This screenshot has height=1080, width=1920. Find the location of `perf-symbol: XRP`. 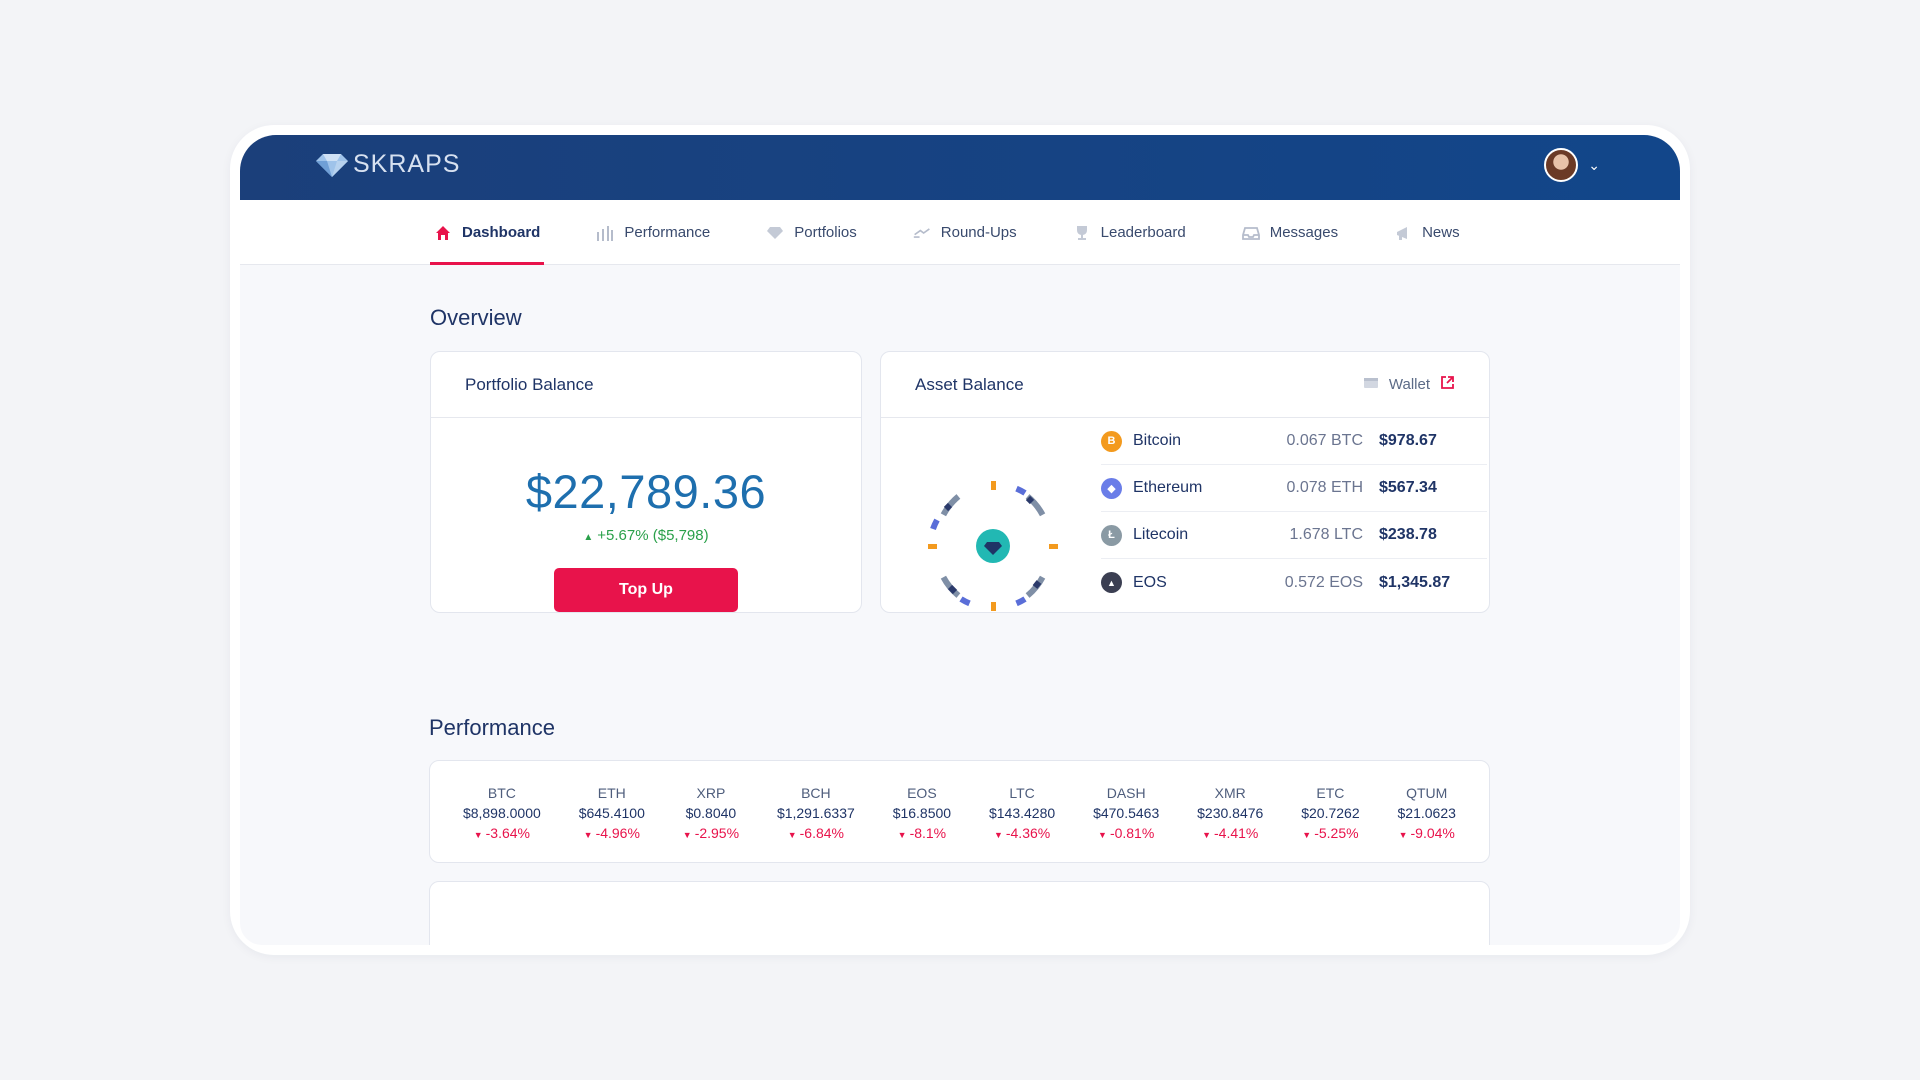

perf-symbol: XRP is located at coordinates (711, 793).